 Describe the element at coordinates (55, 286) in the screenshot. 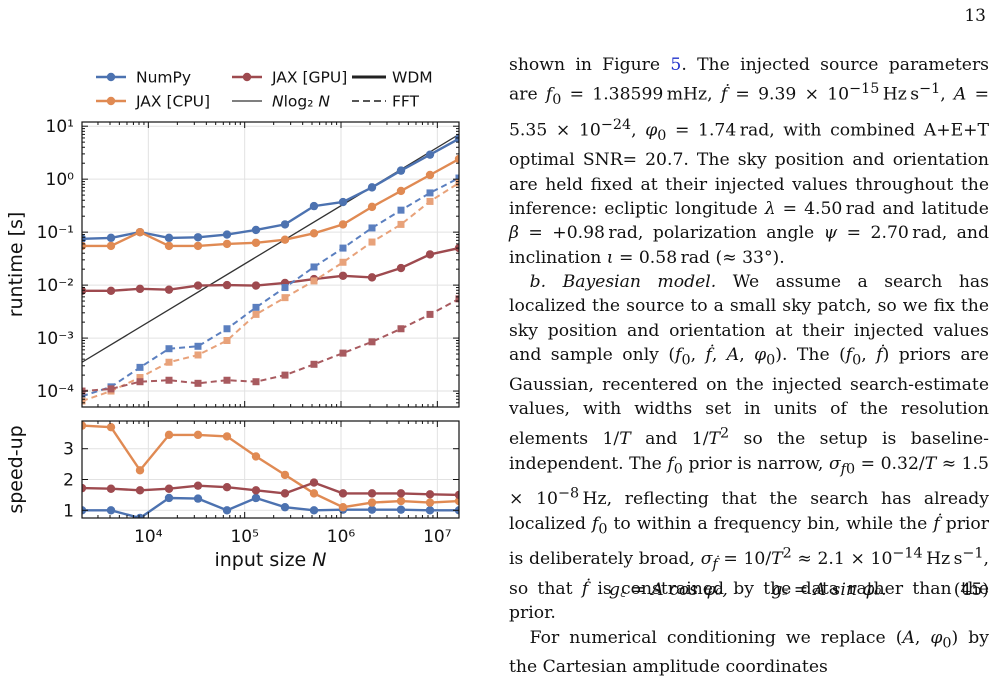

I see `runtime-tick-label: 10⁻²` at that location.